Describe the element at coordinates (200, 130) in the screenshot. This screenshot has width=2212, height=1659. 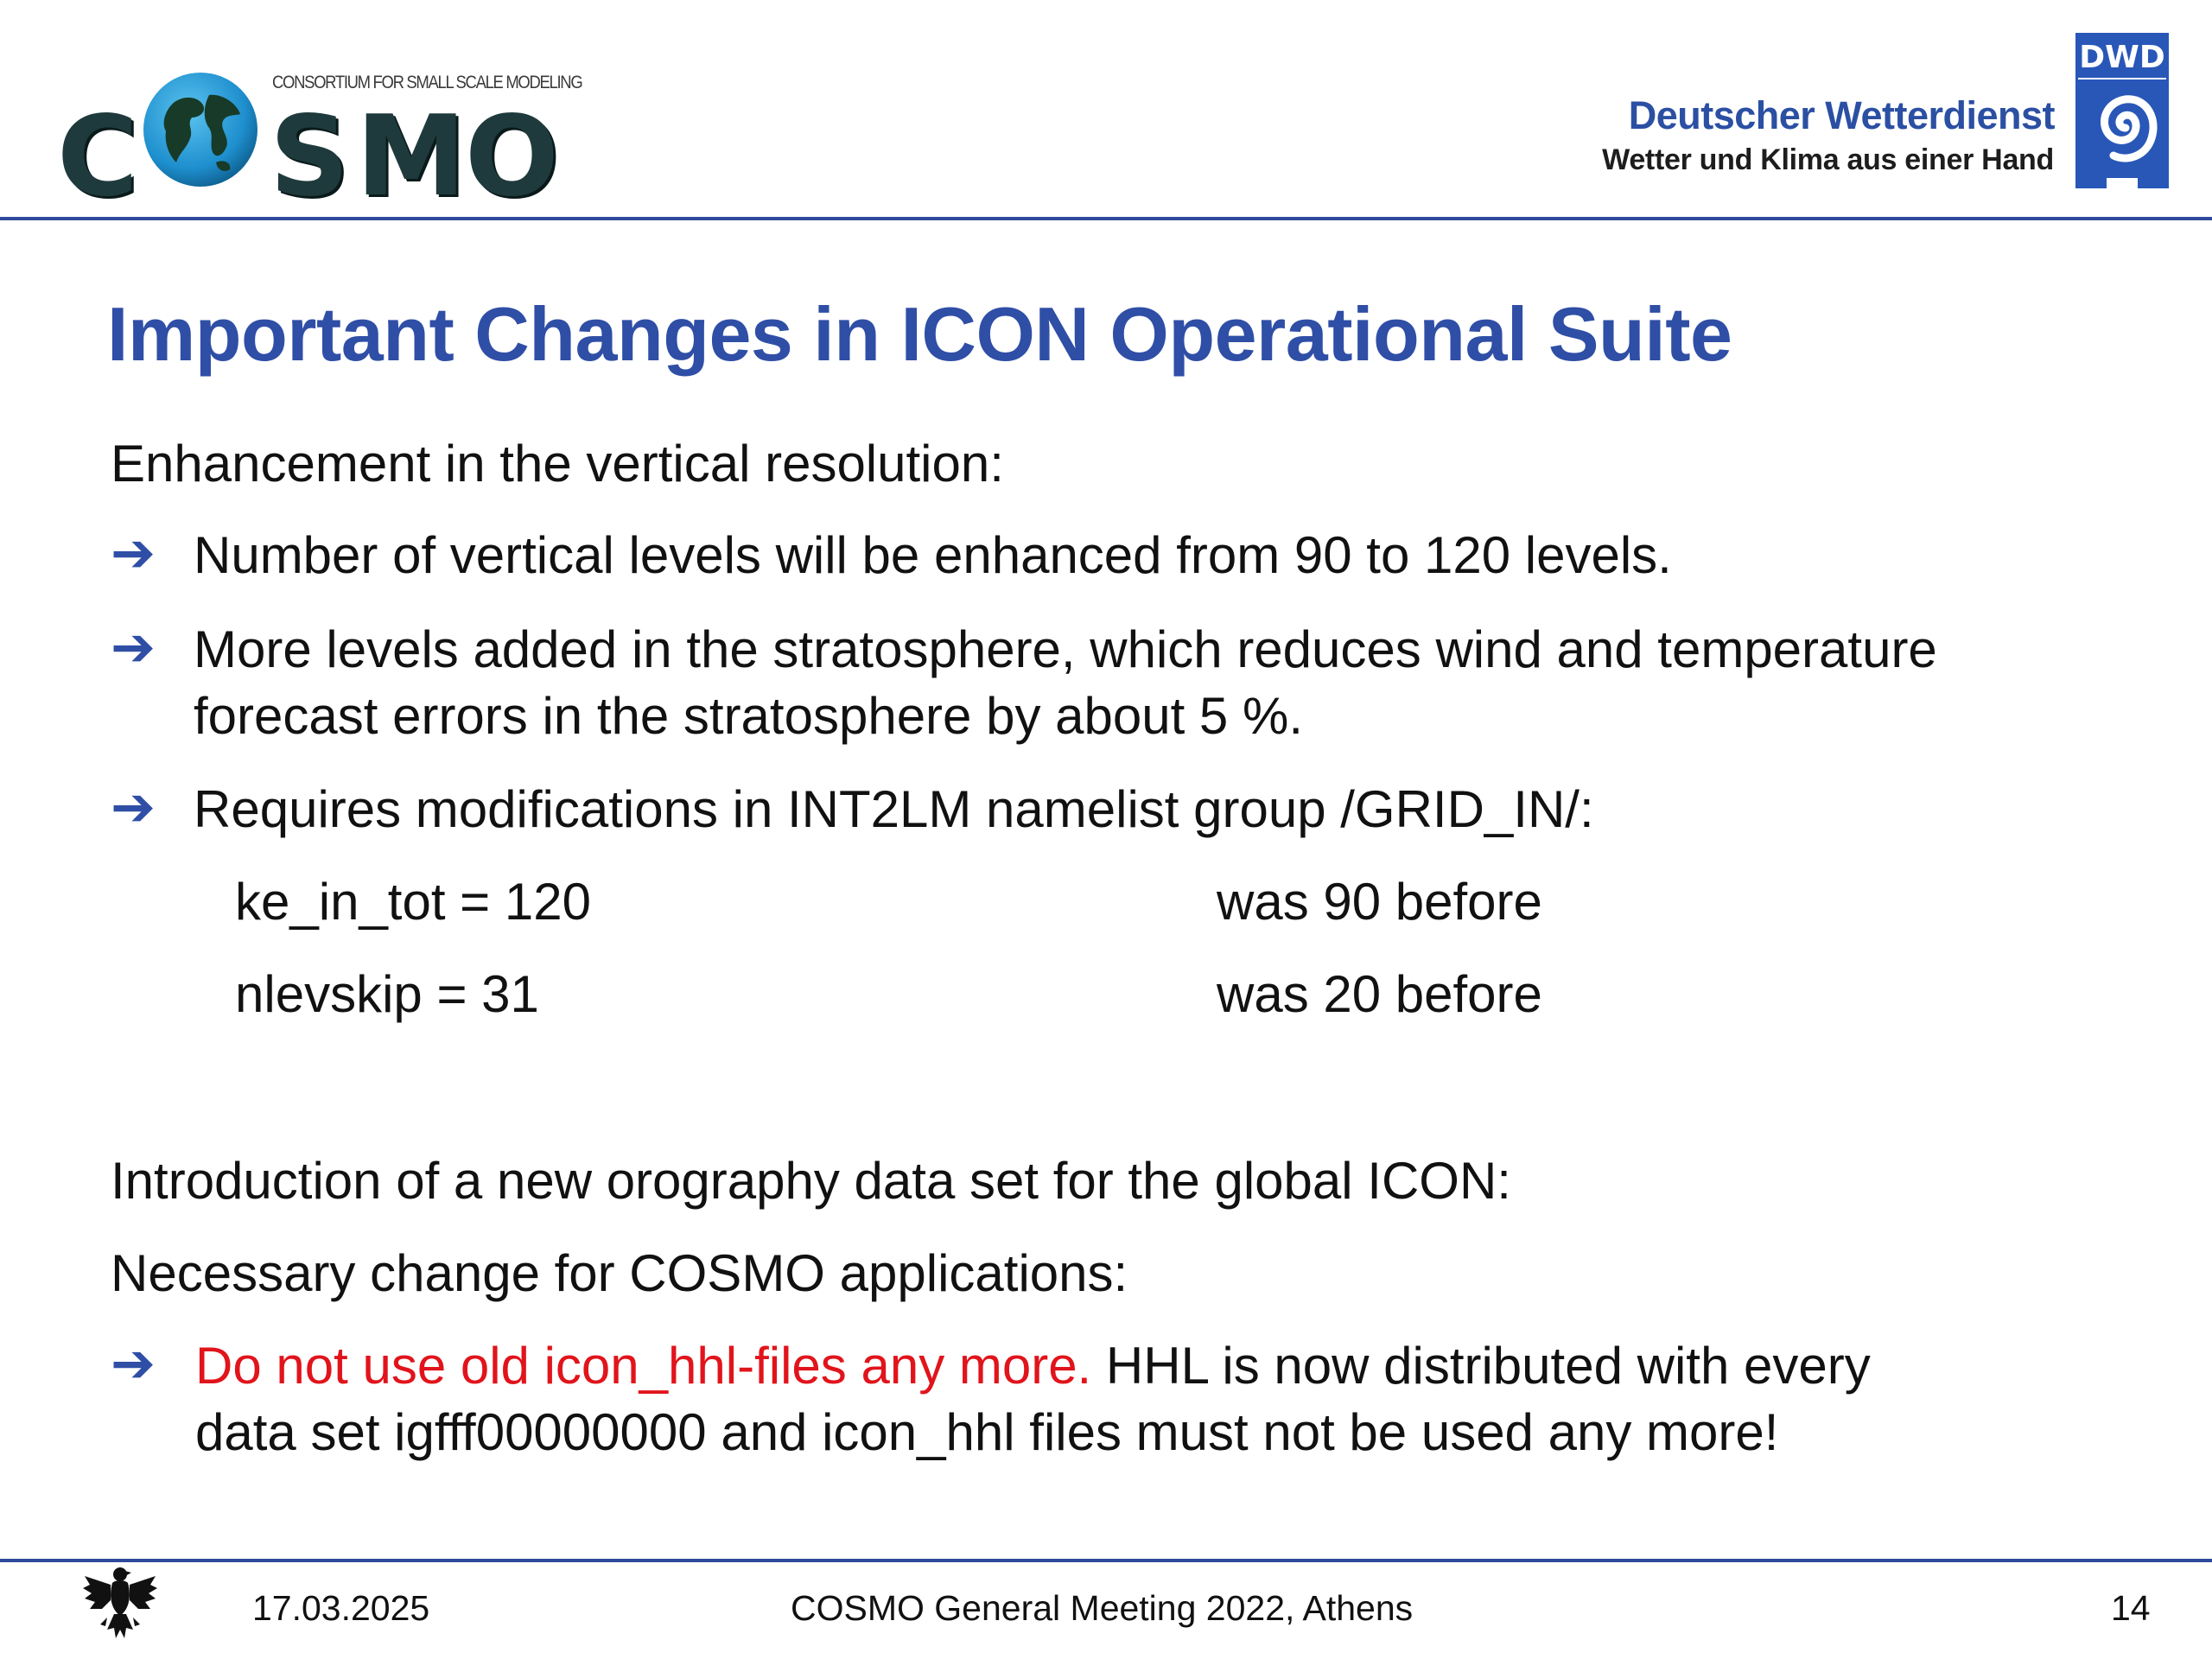
I see `globe-icon` at that location.